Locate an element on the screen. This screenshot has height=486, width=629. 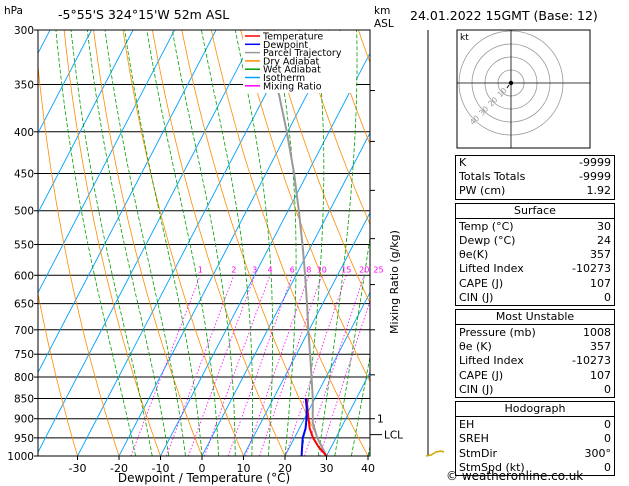
asl-label: ASL is located at coordinates (384, 24).